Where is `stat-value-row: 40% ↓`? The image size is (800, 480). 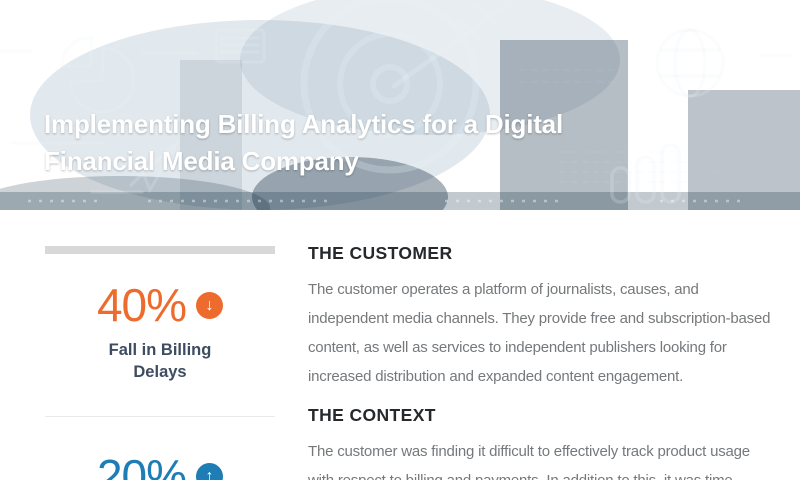 stat-value-row: 40% ↓ is located at coordinates (160, 305).